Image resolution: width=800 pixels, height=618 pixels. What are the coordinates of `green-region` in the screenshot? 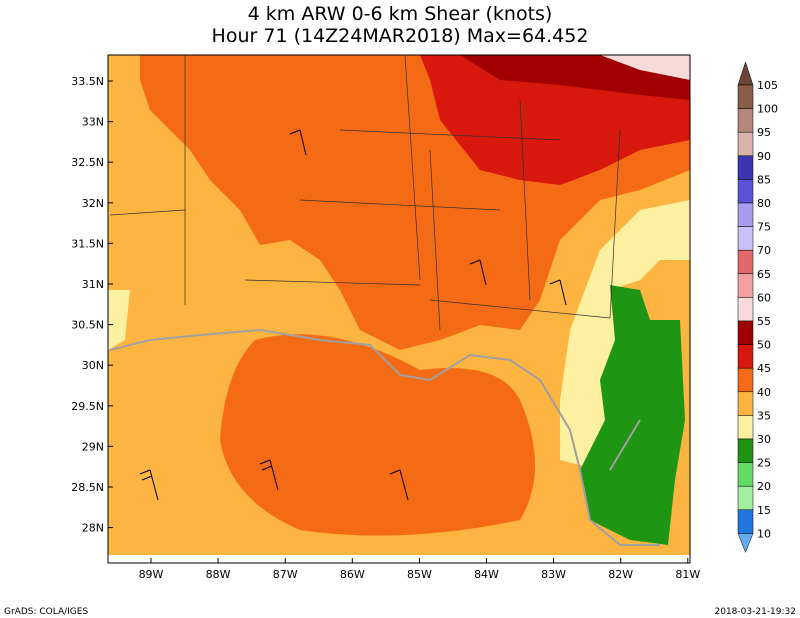 It's located at (632, 415).